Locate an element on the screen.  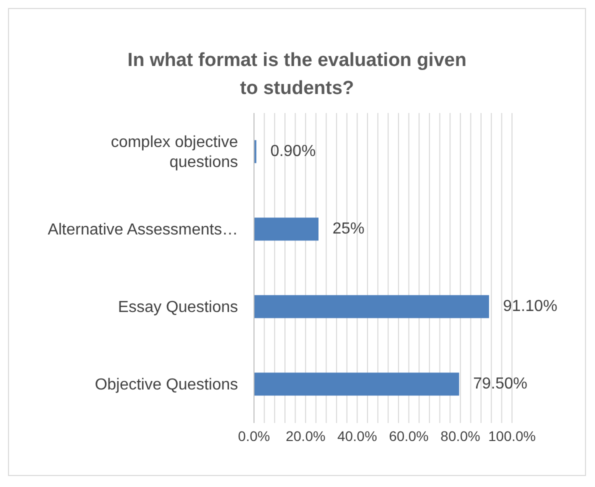
x-tick-label: 0.0% is located at coordinates (254, 436).